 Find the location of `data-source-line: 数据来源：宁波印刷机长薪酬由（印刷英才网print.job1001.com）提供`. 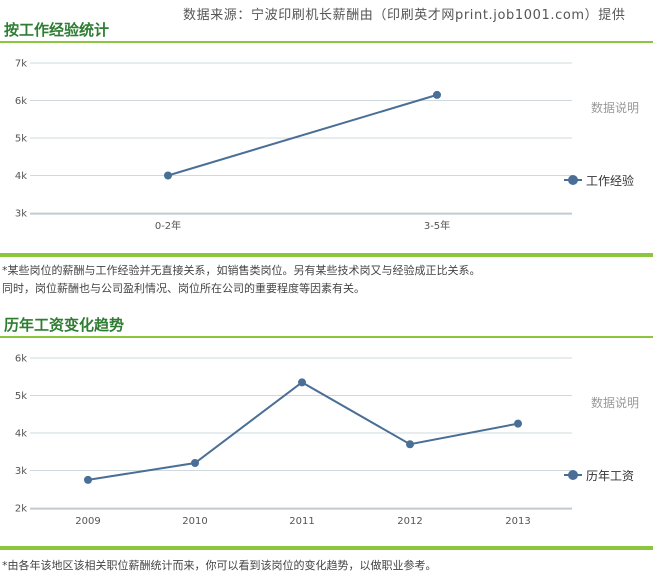

data-source-line: 数据来源：宁波印刷机长薪酬由（印刷英才网print.job1001.com）提供 is located at coordinates (404, 15).